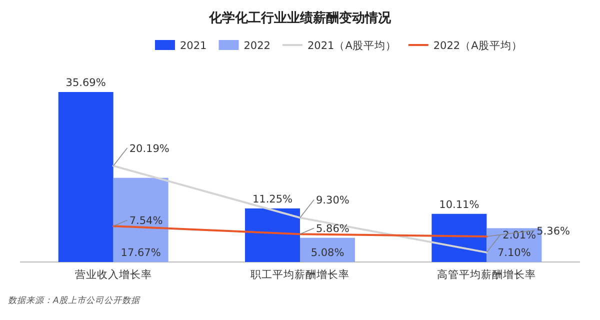 The width and height of the screenshot is (600, 320). I want to click on data-label: 10.11%, so click(459, 204).